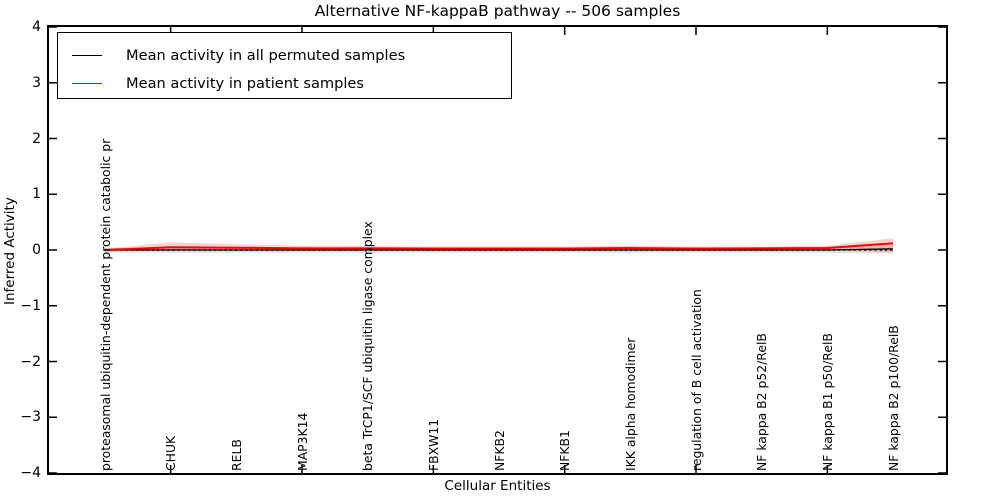 The width and height of the screenshot is (1000, 500). Describe the element at coordinates (36, 27) in the screenshot. I see `y-tick-label: 4` at that location.